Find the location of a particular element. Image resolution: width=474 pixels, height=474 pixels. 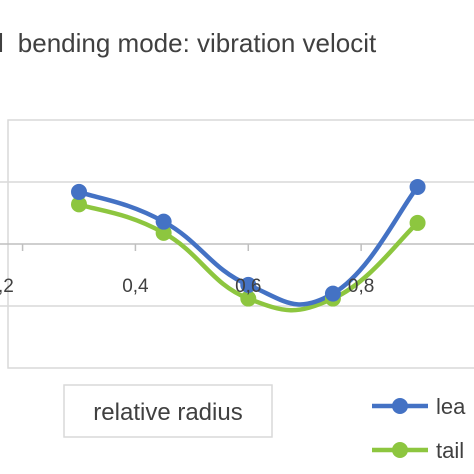

chart-title-main: bending mode: vibration velocit is located at coordinates (197, 43).